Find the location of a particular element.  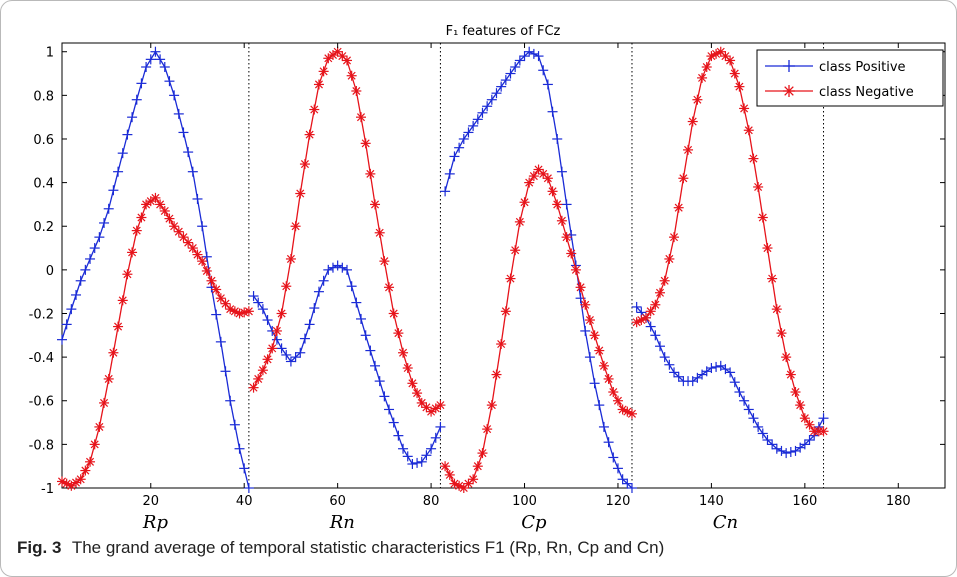

y-tick-label: -0.2 is located at coordinates (41, 314).